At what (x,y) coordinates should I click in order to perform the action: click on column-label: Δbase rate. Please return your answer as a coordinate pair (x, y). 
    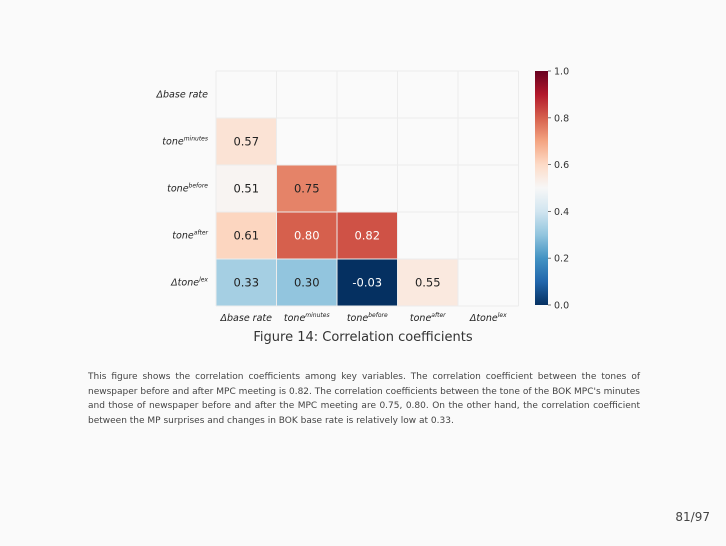
    Looking at the image, I should click on (246, 318).